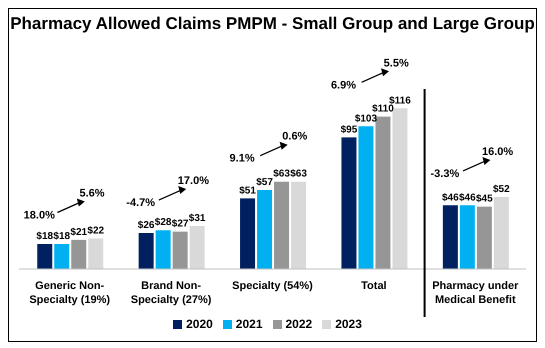 This screenshot has width=545, height=348. What do you see at coordinates (396, 63) in the screenshot?
I see `text: 5.5%` at bounding box center [396, 63].